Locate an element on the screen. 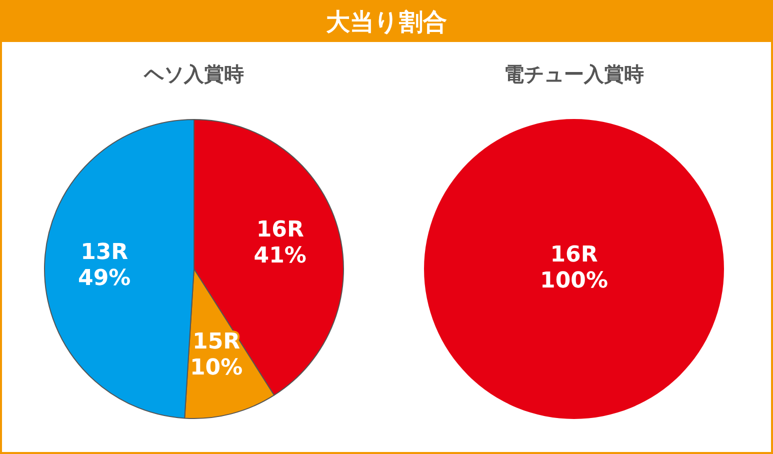 This screenshot has height=454, width=773. data-label: 41% is located at coordinates (280, 256).